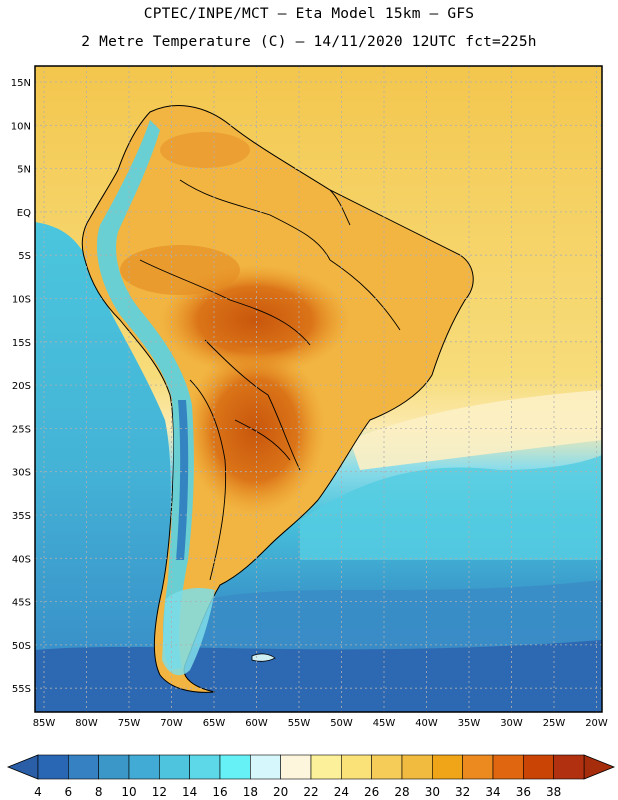 This screenshot has width=618, height=800. What do you see at coordinates (21, 126) in the screenshot?
I see `lat-label: 10N` at bounding box center [21, 126].